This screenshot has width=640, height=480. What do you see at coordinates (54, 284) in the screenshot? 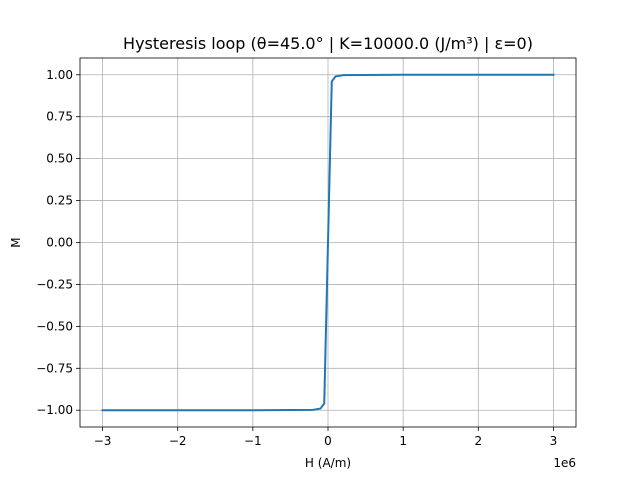
I see `y-tick-label: −0.25` at bounding box center [54, 284].